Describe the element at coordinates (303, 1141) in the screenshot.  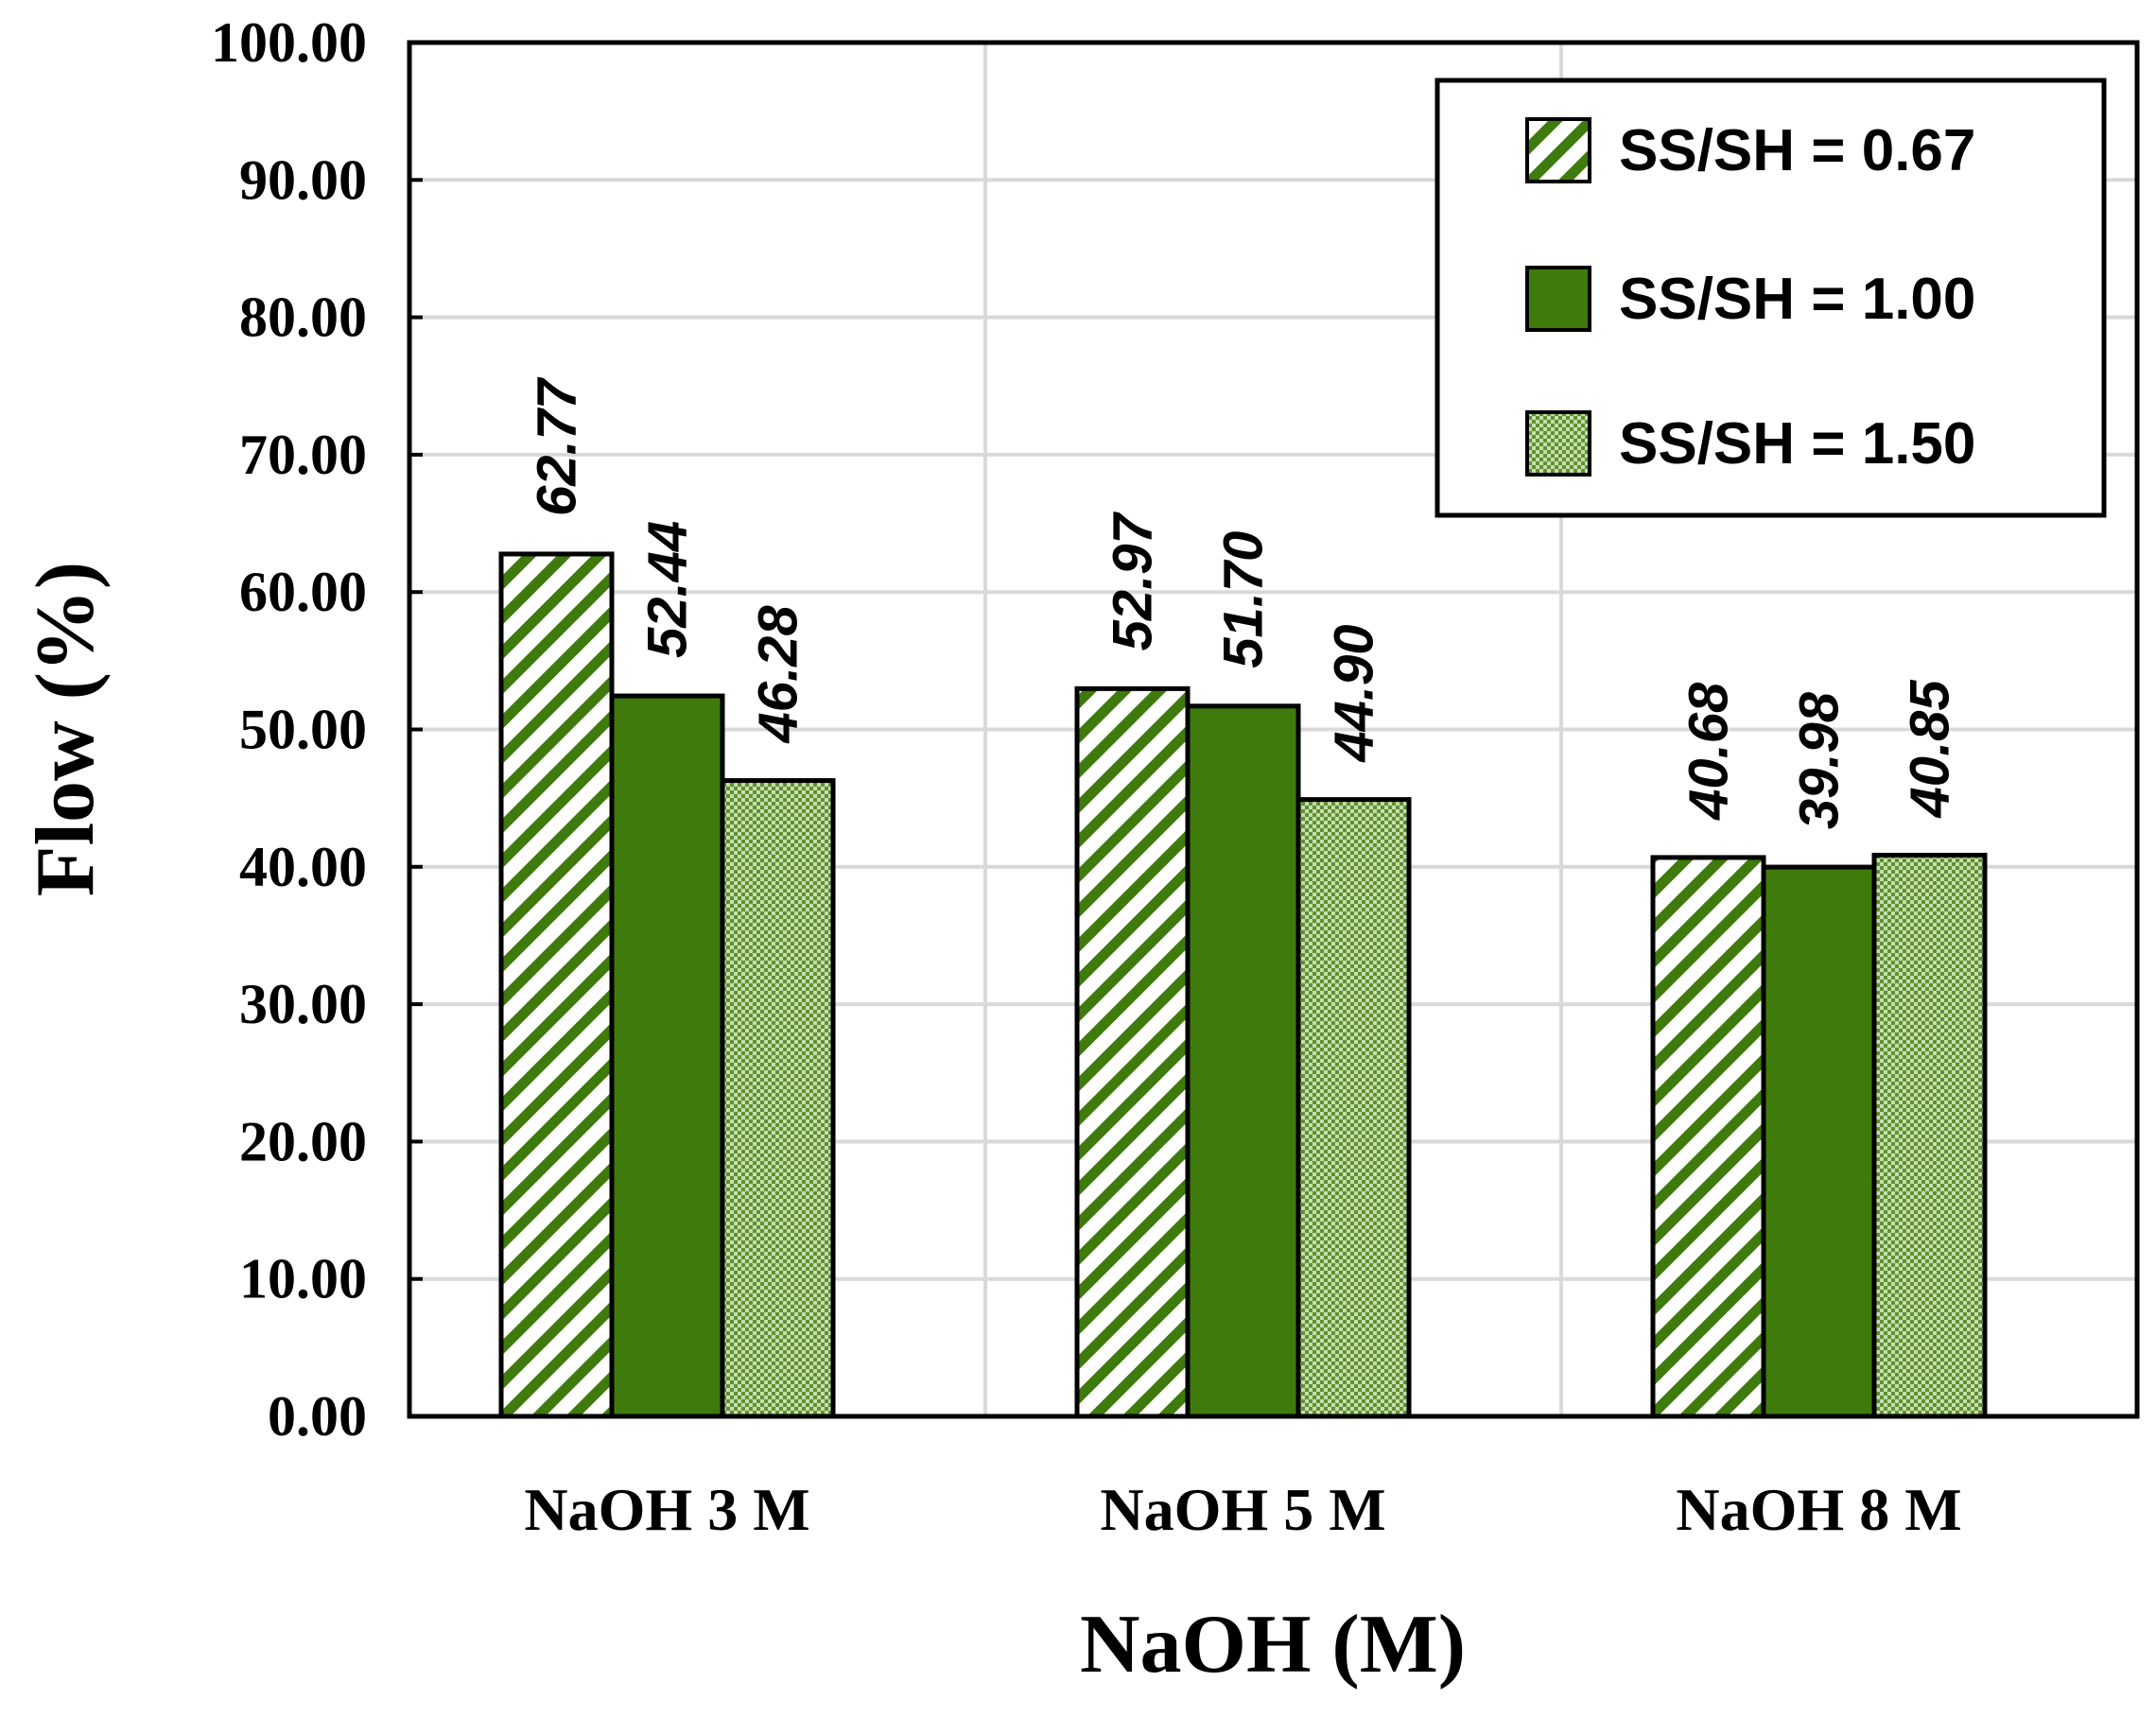
I see `y-tick-label: 20.00` at that location.